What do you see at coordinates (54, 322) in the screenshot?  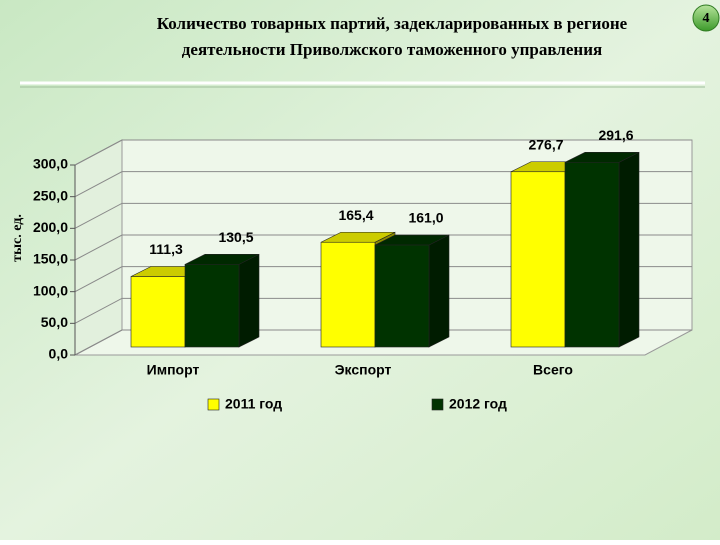 I see `y-tick-label: 50,0` at bounding box center [54, 322].